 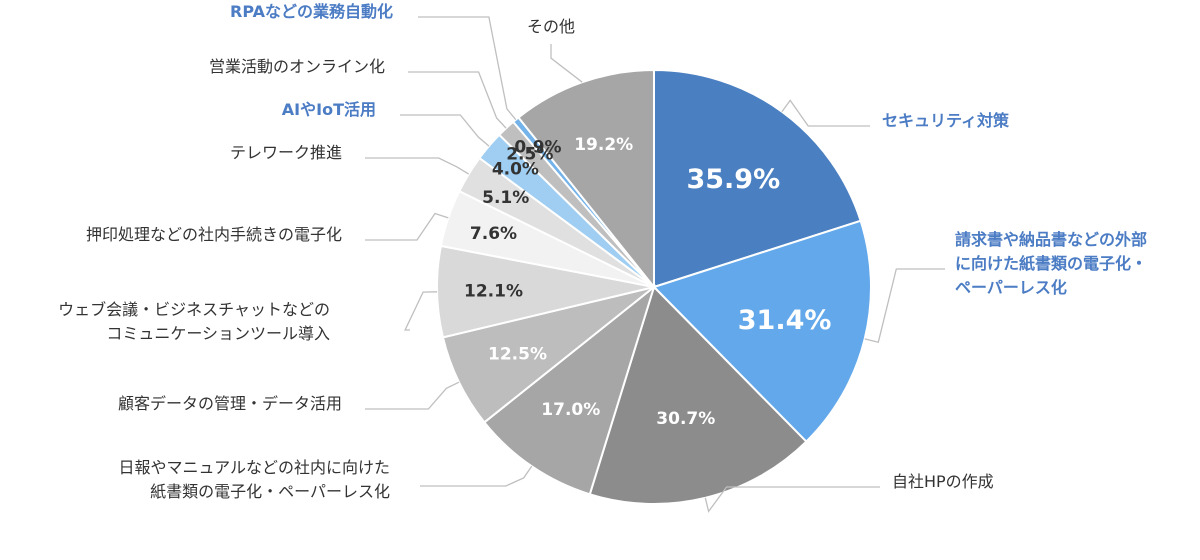 What do you see at coordinates (194, 321) in the screenshot?
I see `slice-category-label: ウェブ会議・ビジネスチャットなどのコミュニケーションツール導入` at bounding box center [194, 321].